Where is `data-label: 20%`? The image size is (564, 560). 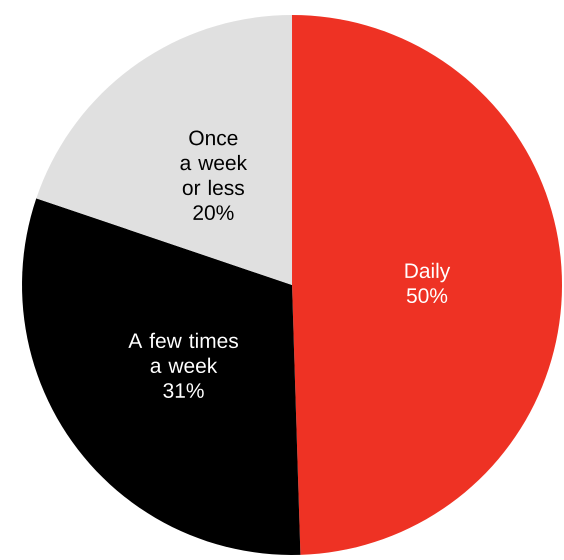 data-label: 20% is located at coordinates (213, 212).